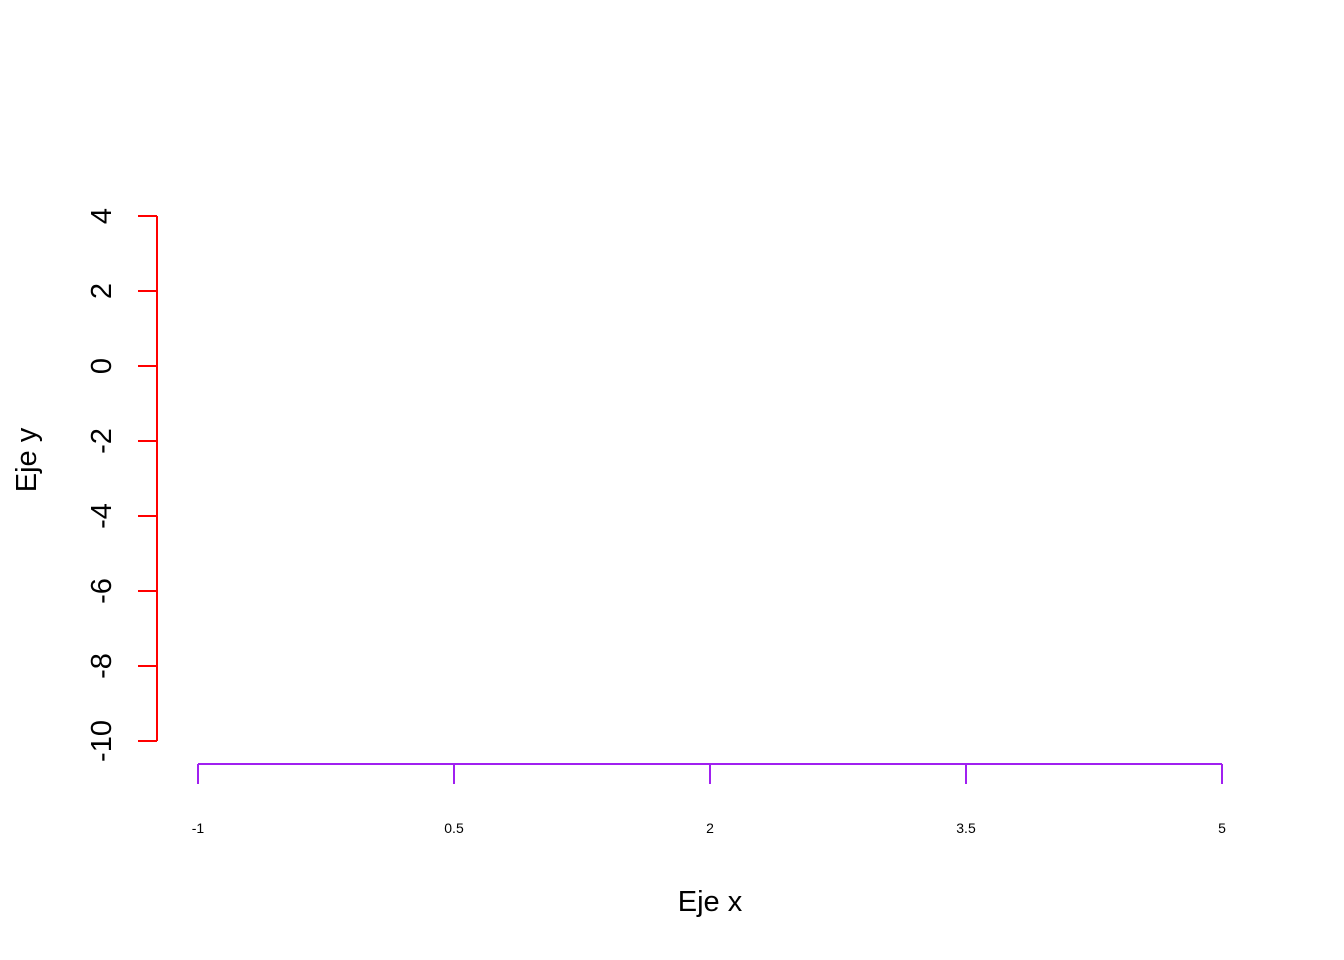  I want to click on y-tick-label: 0, so click(102, 366).